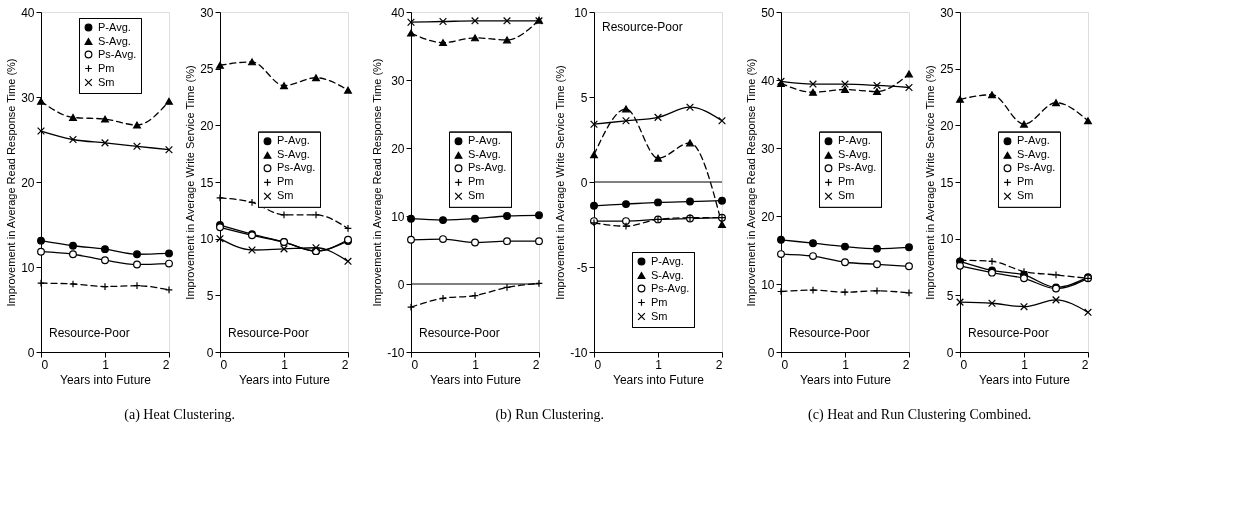 The width and height of the screenshot is (1240, 513). Describe the element at coordinates (549, 414) in the screenshot. I see `text: (b) Run Clustering.` at that location.